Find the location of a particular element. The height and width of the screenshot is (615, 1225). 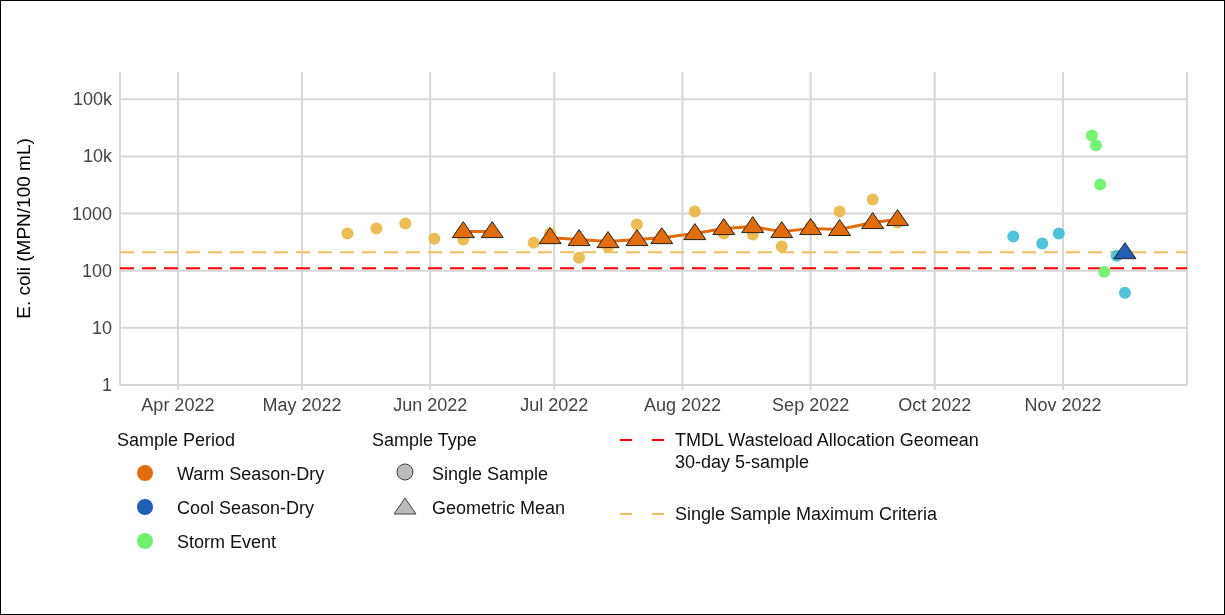

x-tick-label: Jul 2022 is located at coordinates (554, 405).